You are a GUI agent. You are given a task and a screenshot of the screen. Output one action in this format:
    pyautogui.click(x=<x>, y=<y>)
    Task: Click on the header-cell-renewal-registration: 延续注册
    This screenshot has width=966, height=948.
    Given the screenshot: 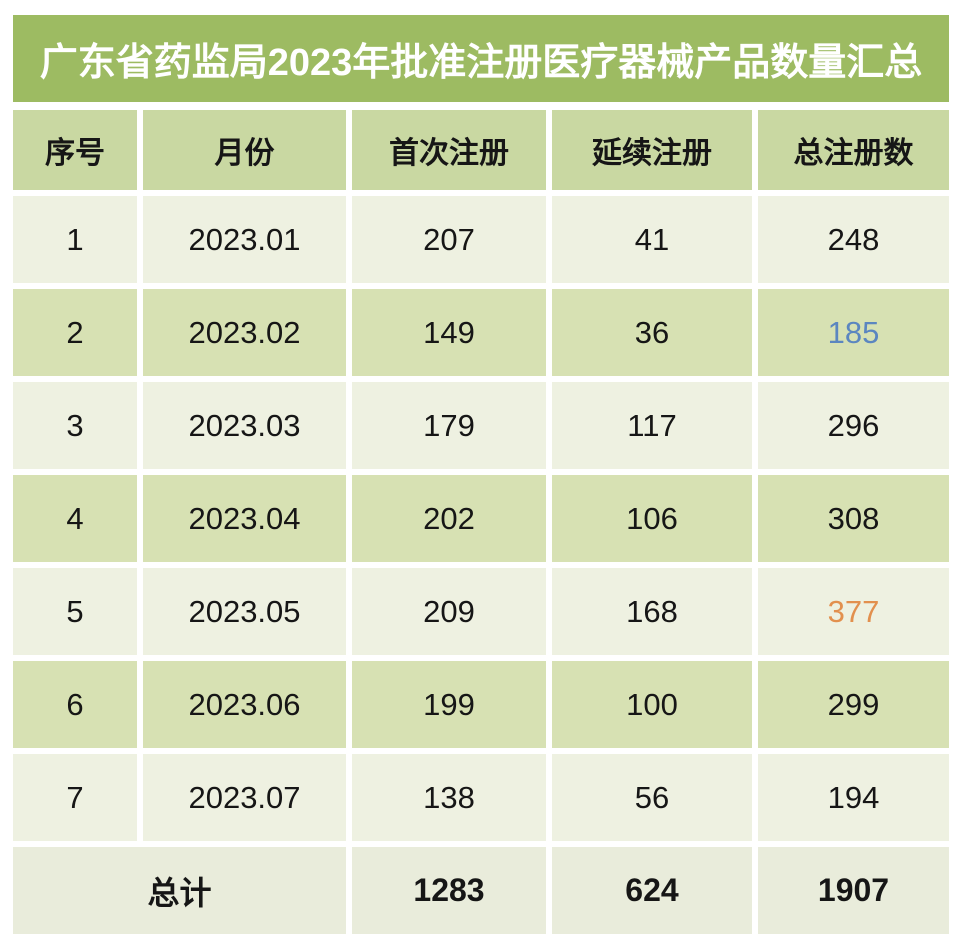 What is the action you would take?
    pyautogui.click(x=652, y=150)
    